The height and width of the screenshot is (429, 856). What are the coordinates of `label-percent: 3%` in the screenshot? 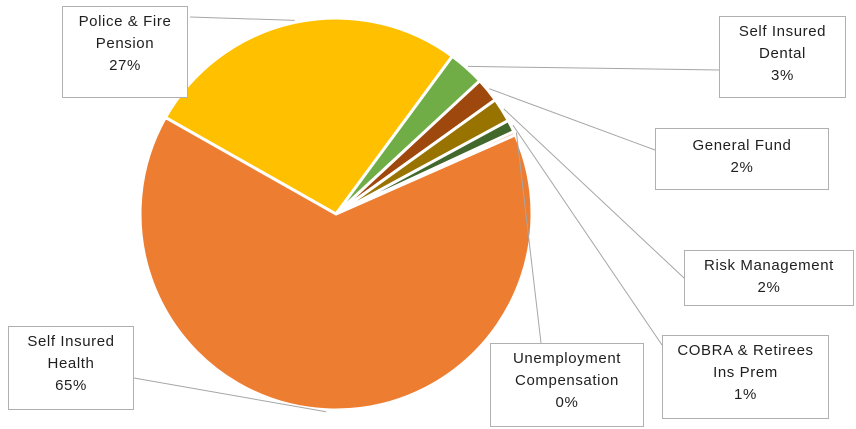 It's located at (782, 75).